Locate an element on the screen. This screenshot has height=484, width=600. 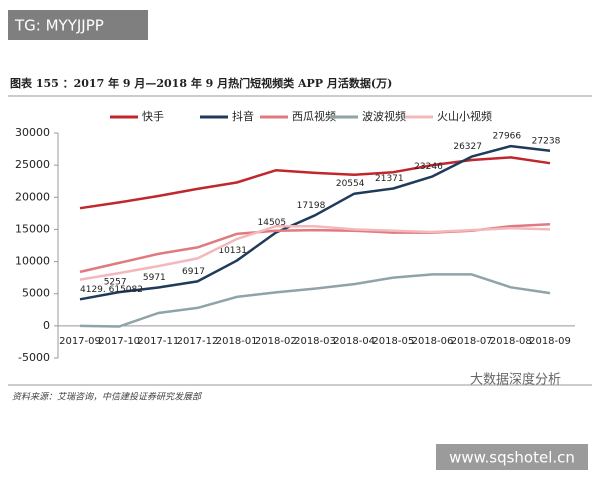
data-label: 27966 is located at coordinates (507, 137).